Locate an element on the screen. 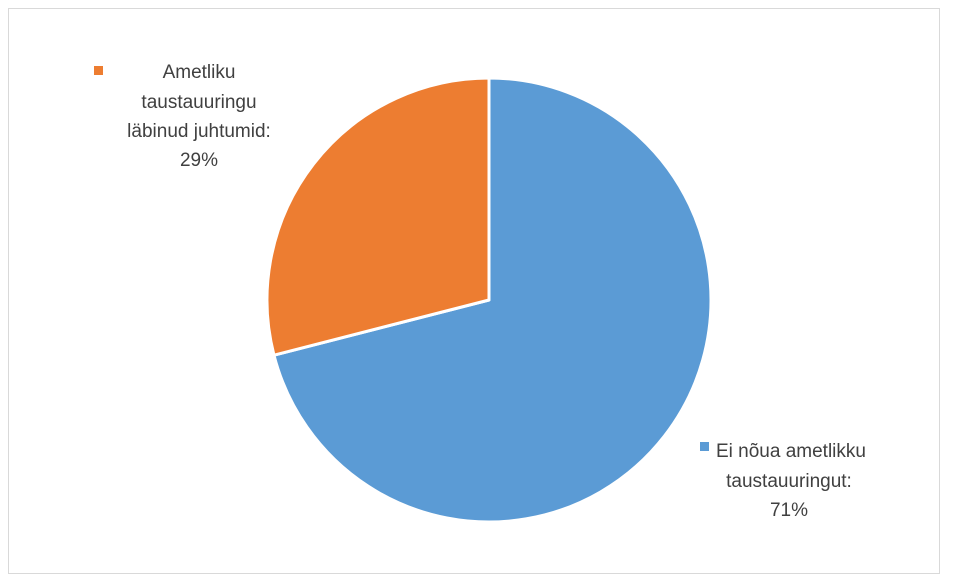 The height and width of the screenshot is (582, 956). label-line: Ametliku is located at coordinates (199, 72).